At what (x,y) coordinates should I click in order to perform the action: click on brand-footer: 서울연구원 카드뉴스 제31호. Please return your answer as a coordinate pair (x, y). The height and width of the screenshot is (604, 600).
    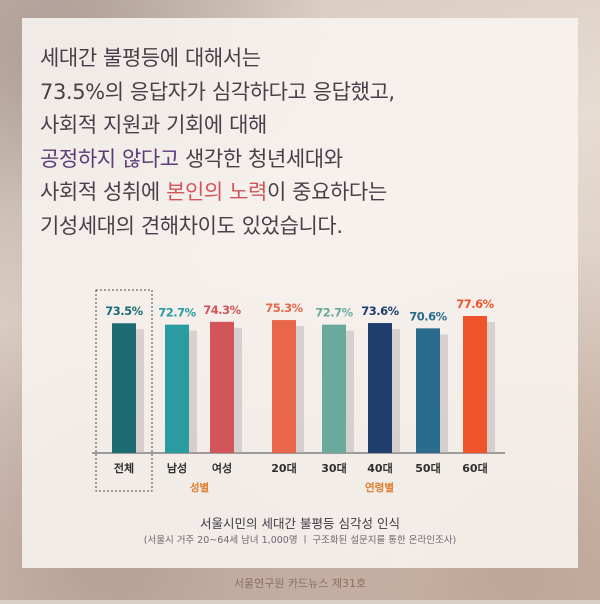
    Looking at the image, I should click on (300, 583).